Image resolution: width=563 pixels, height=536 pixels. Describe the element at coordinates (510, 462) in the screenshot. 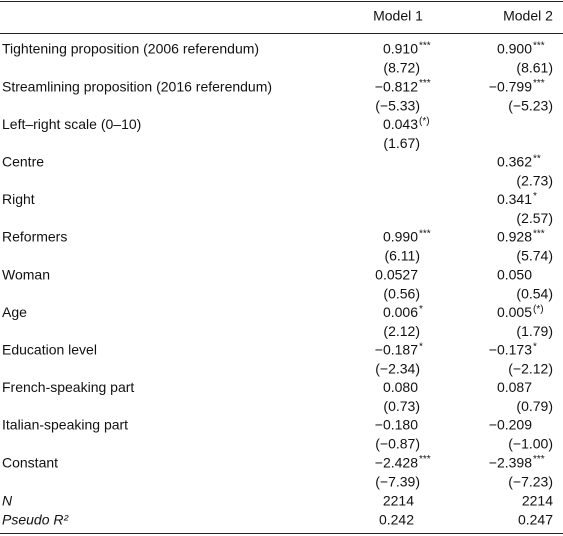

I see `coefficient: −2.398` at that location.